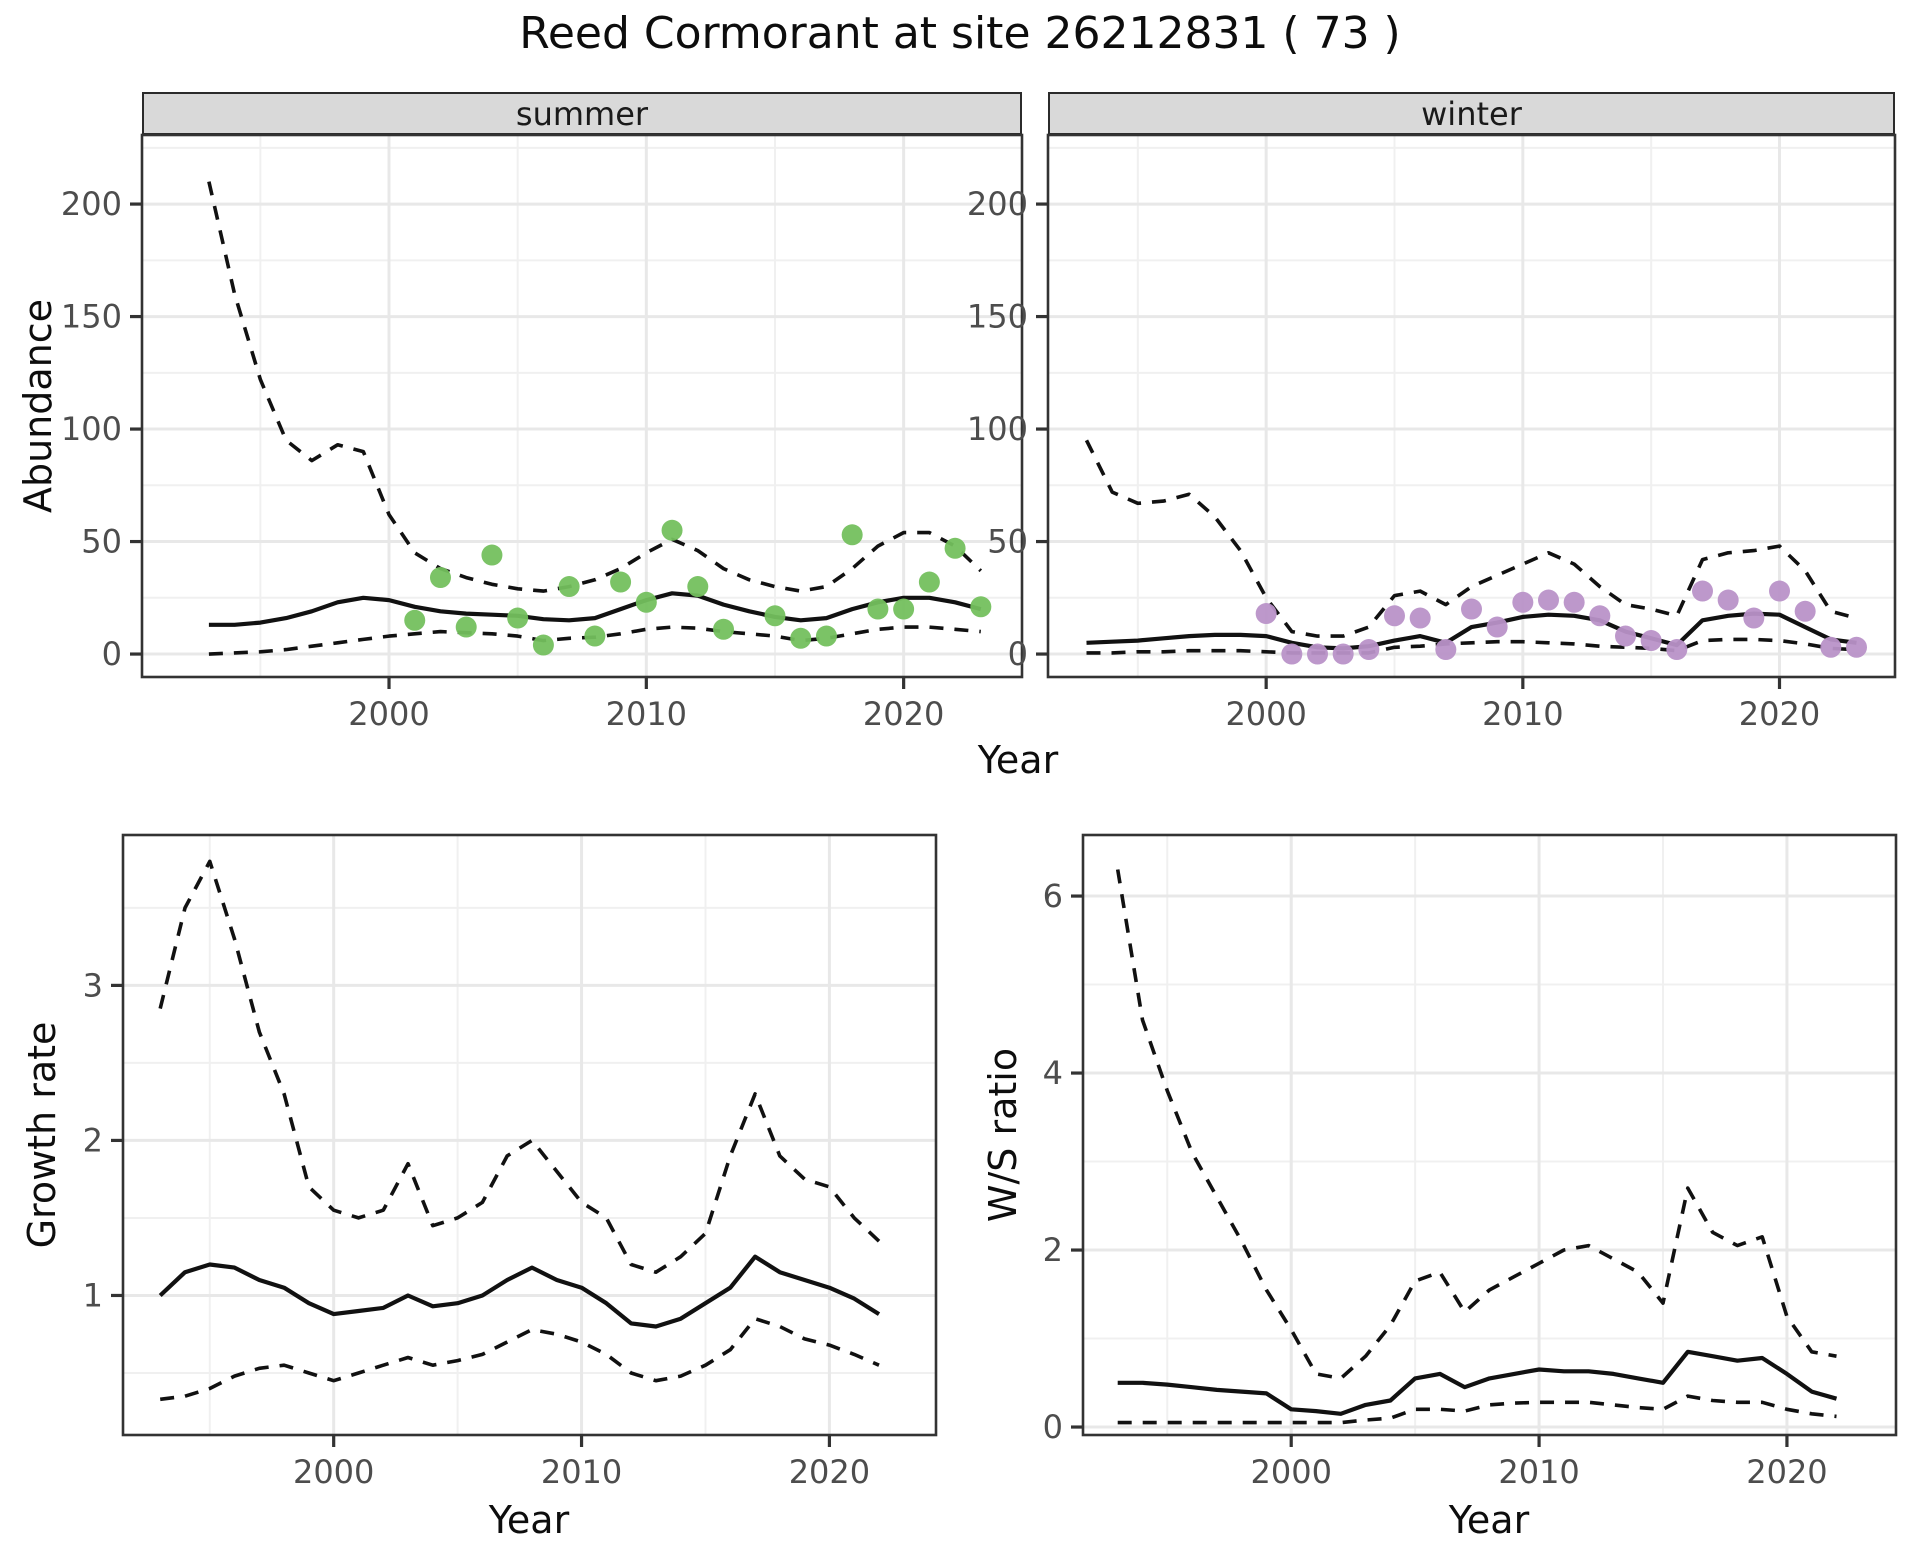 This screenshot has height=1560, width=1920. I want to click on y-tick-label: 2, so click(1053, 1250).